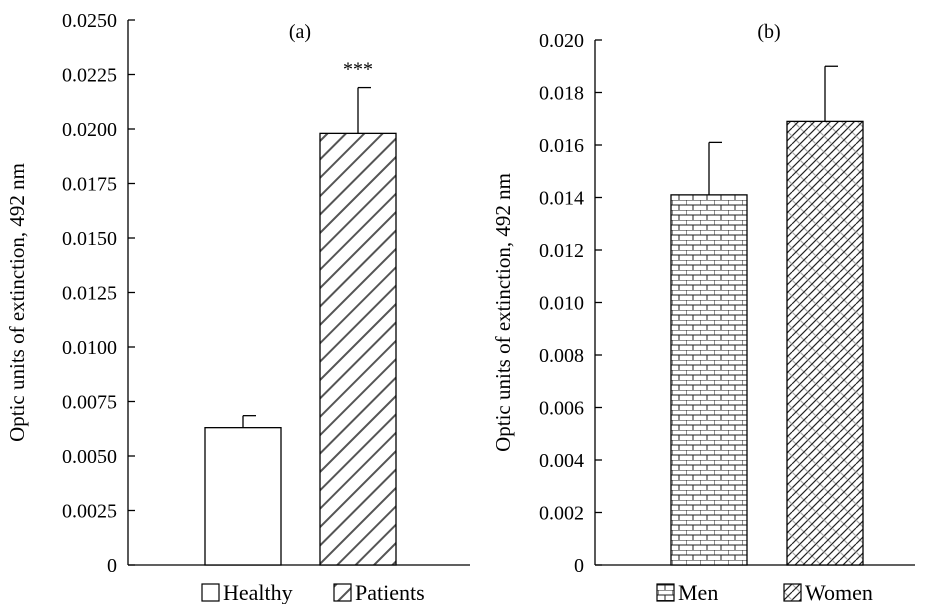 This screenshot has height=604, width=927. I want to click on bar-women, so click(825, 343).